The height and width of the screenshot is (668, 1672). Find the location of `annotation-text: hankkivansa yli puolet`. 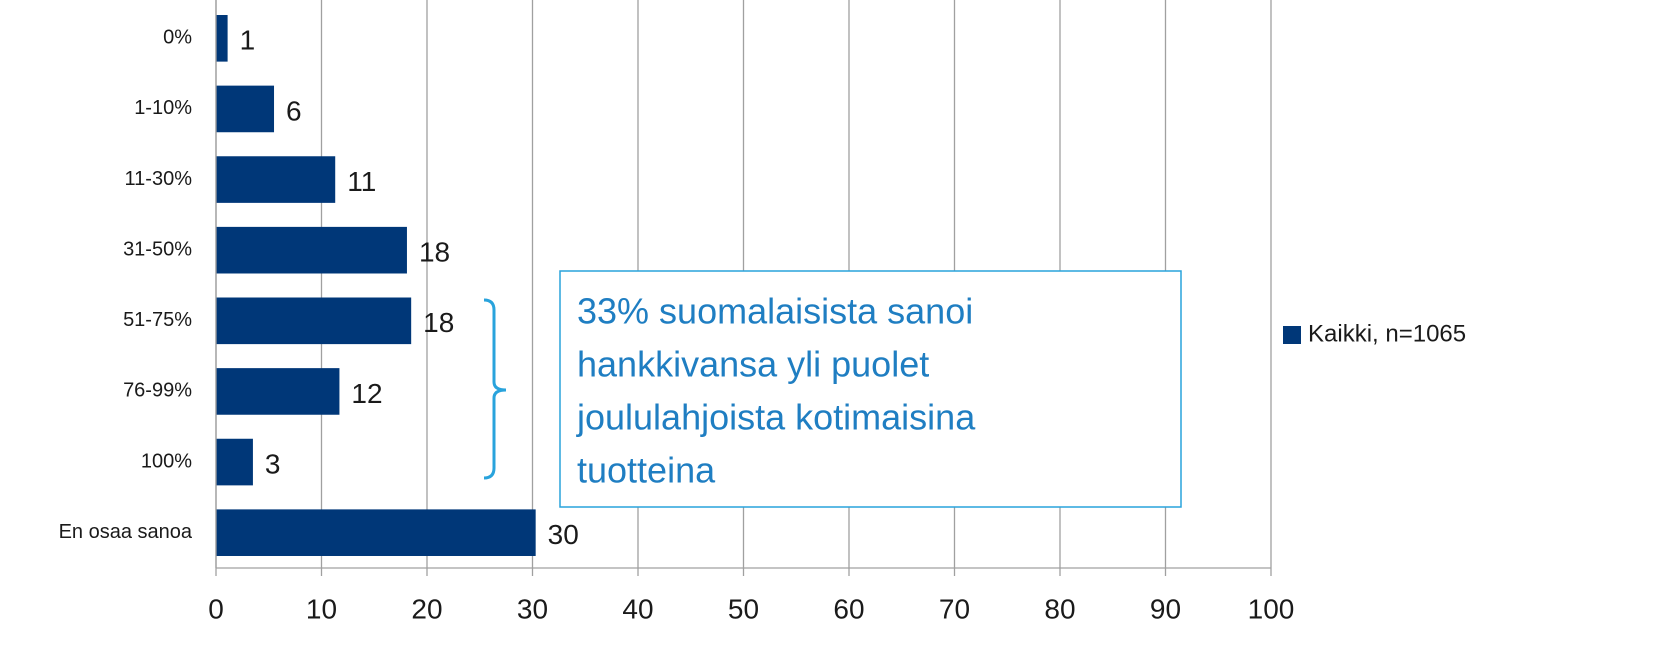

annotation-text: hankkivansa yli puolet is located at coordinates (753, 364).